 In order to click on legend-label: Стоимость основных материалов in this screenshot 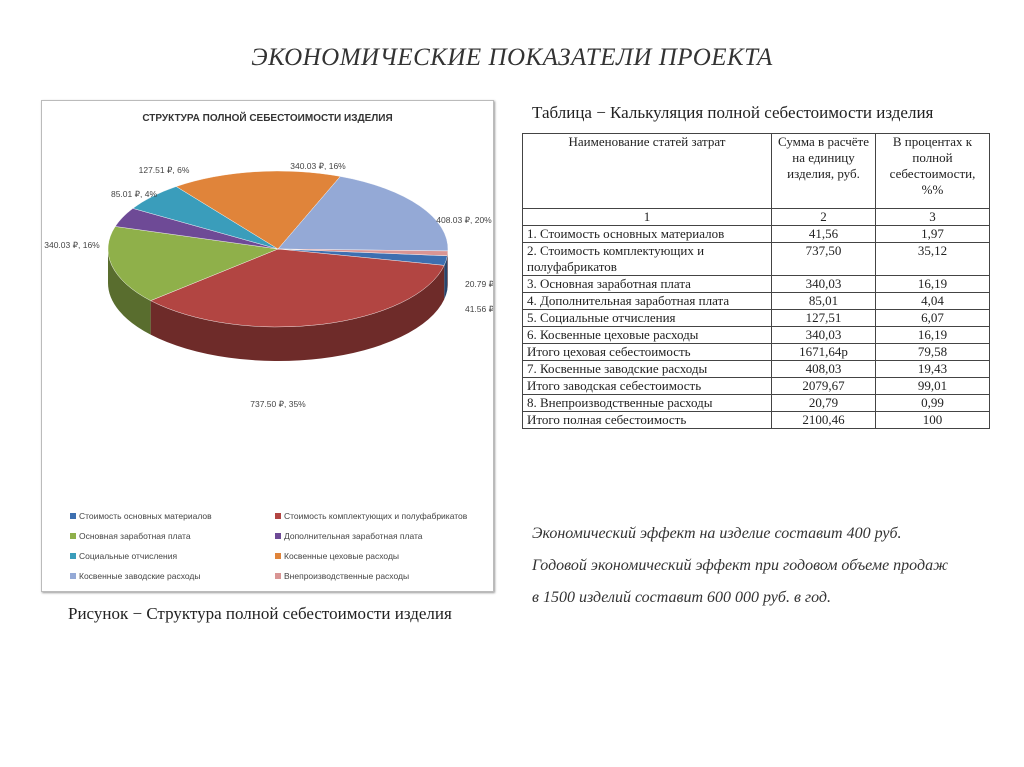, I will do `click(145, 516)`.